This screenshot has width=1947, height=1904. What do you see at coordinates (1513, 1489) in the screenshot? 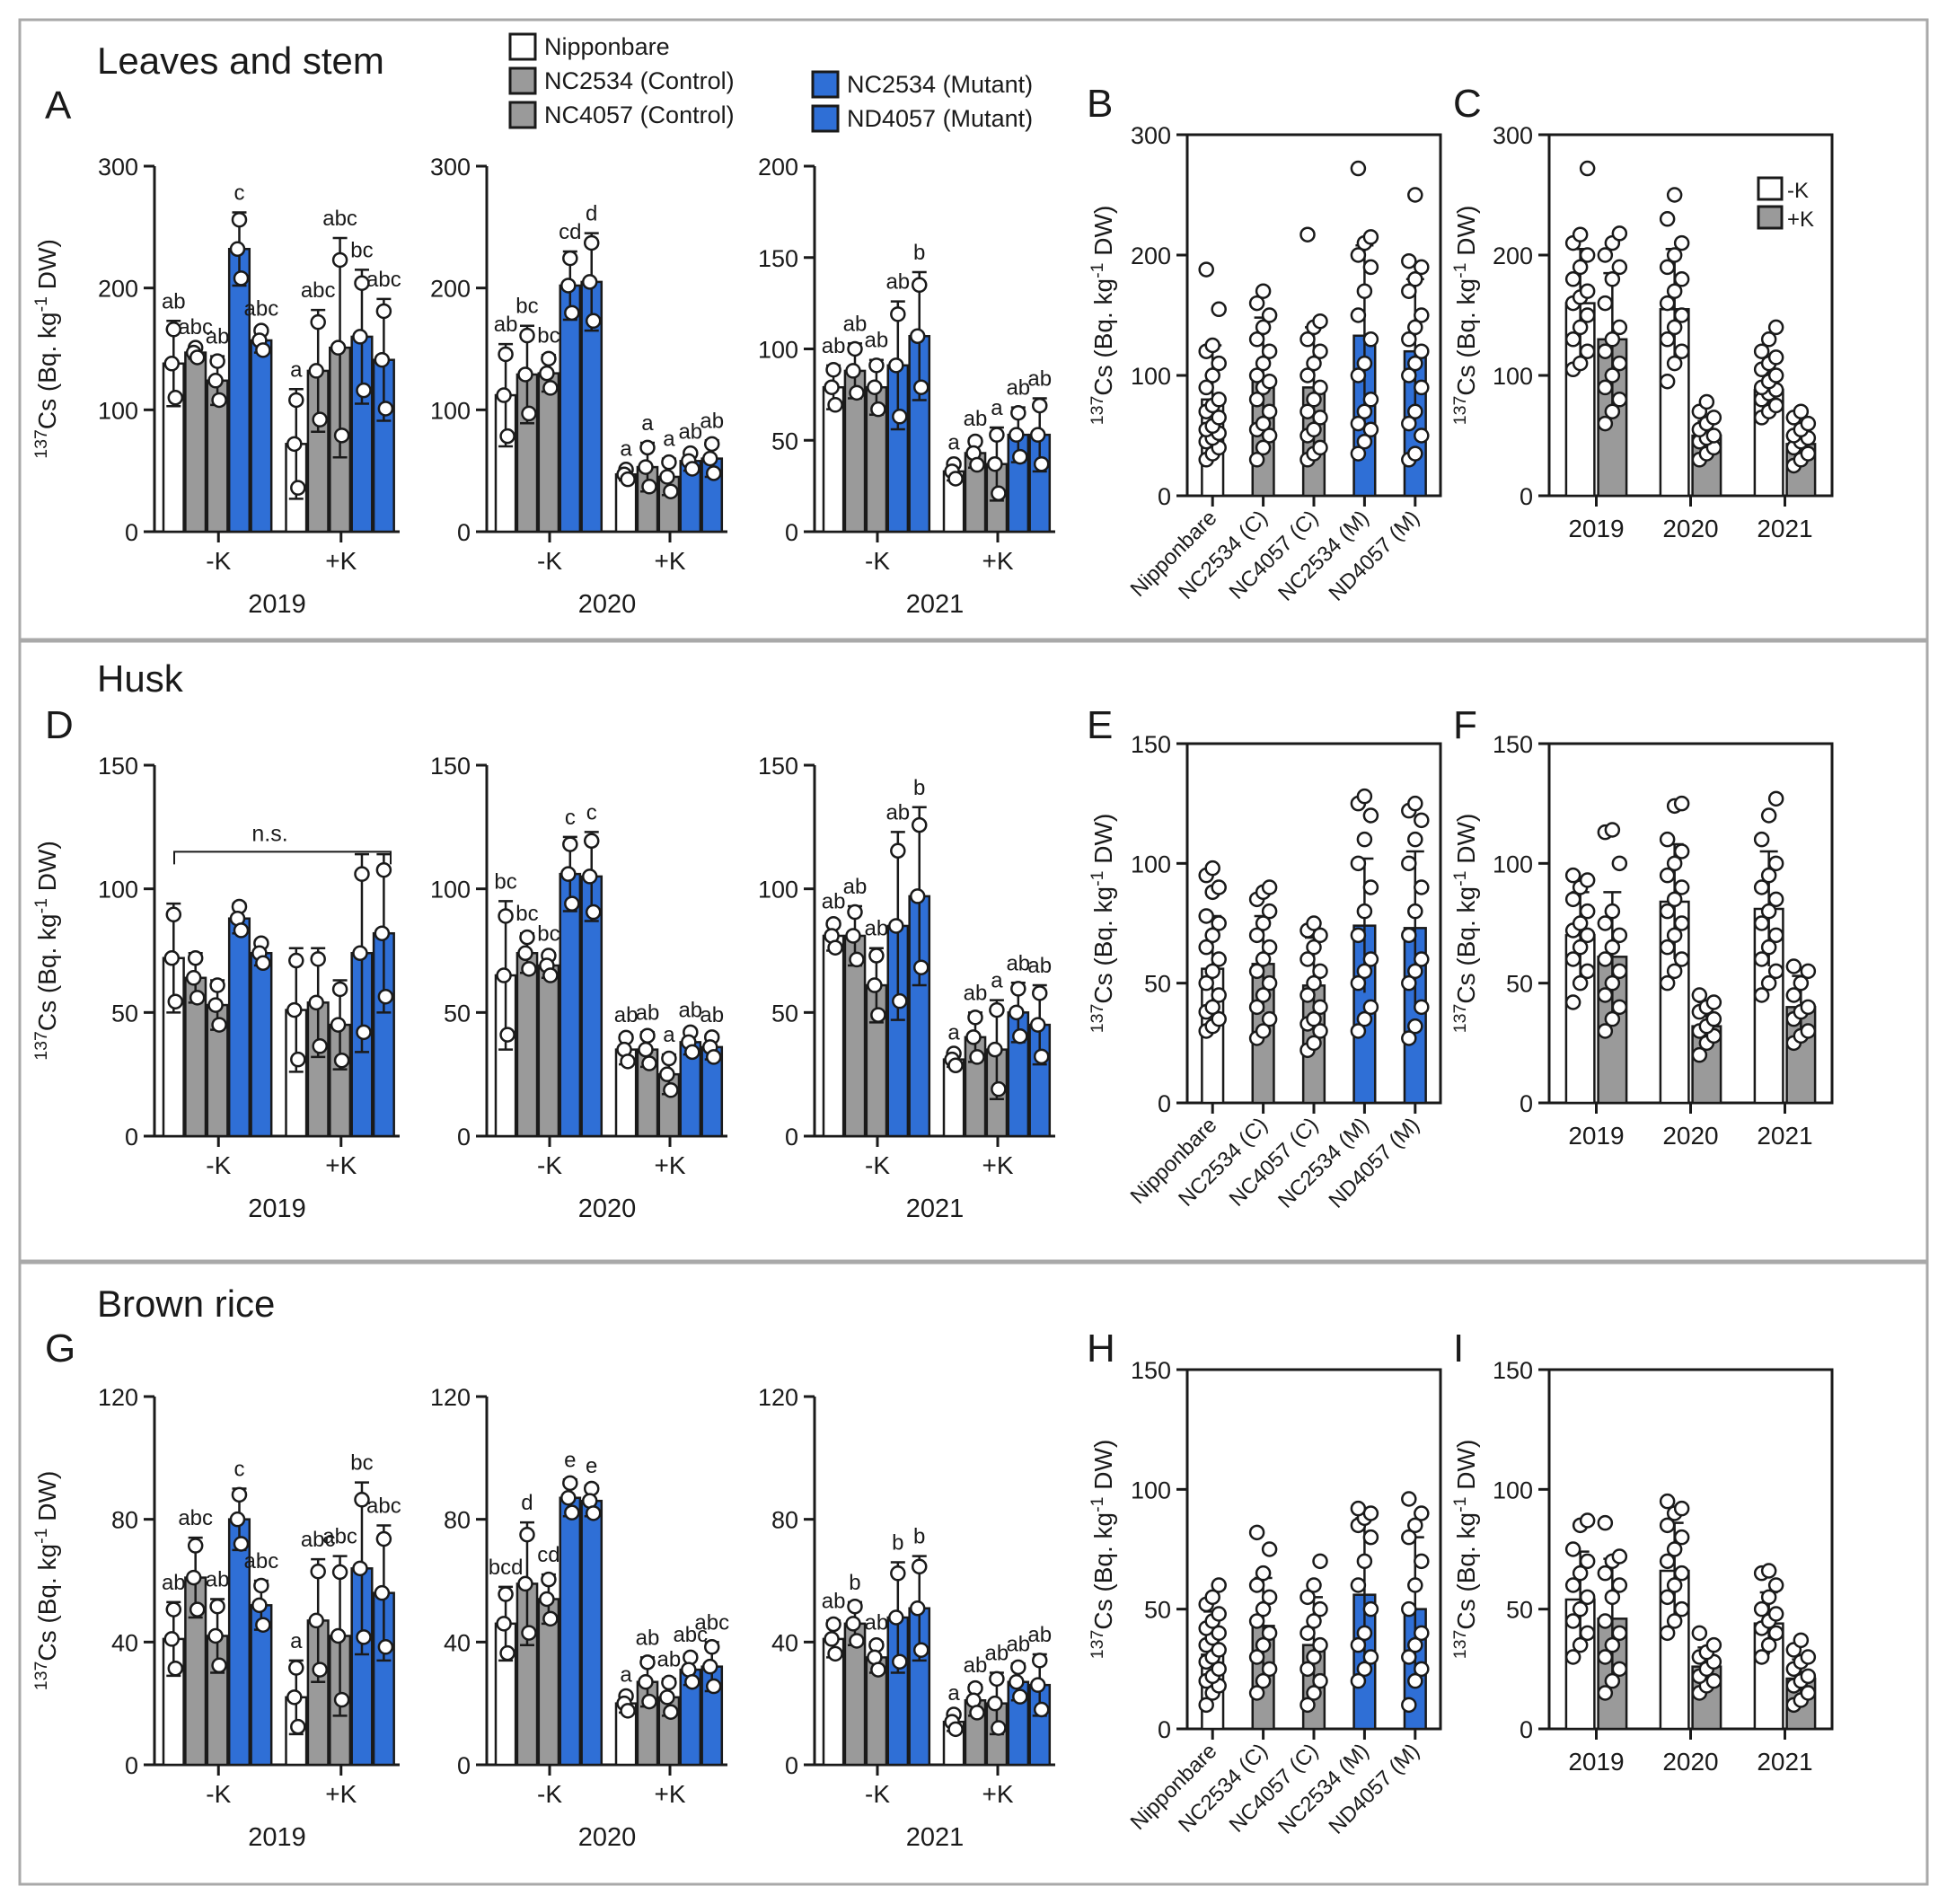
I see `chart-i-y-tick-label: 100` at bounding box center [1513, 1489].